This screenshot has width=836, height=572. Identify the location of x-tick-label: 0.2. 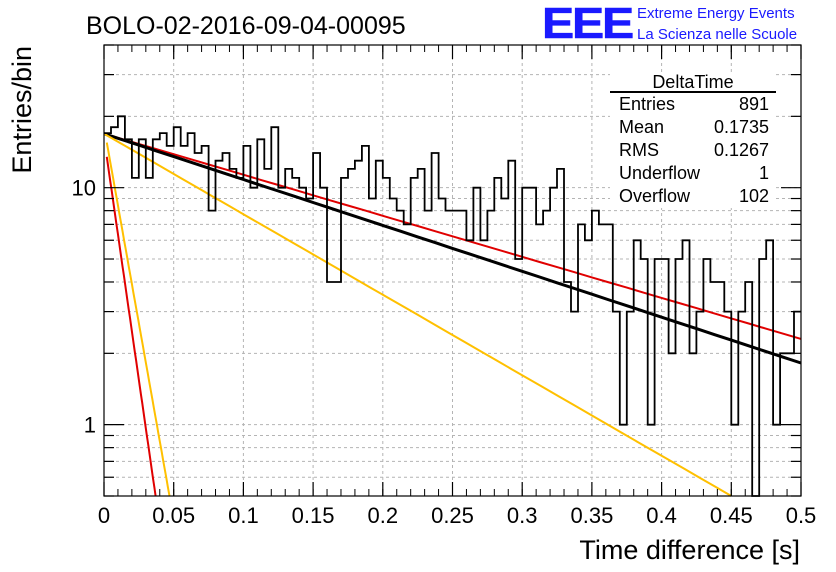
(383, 515).